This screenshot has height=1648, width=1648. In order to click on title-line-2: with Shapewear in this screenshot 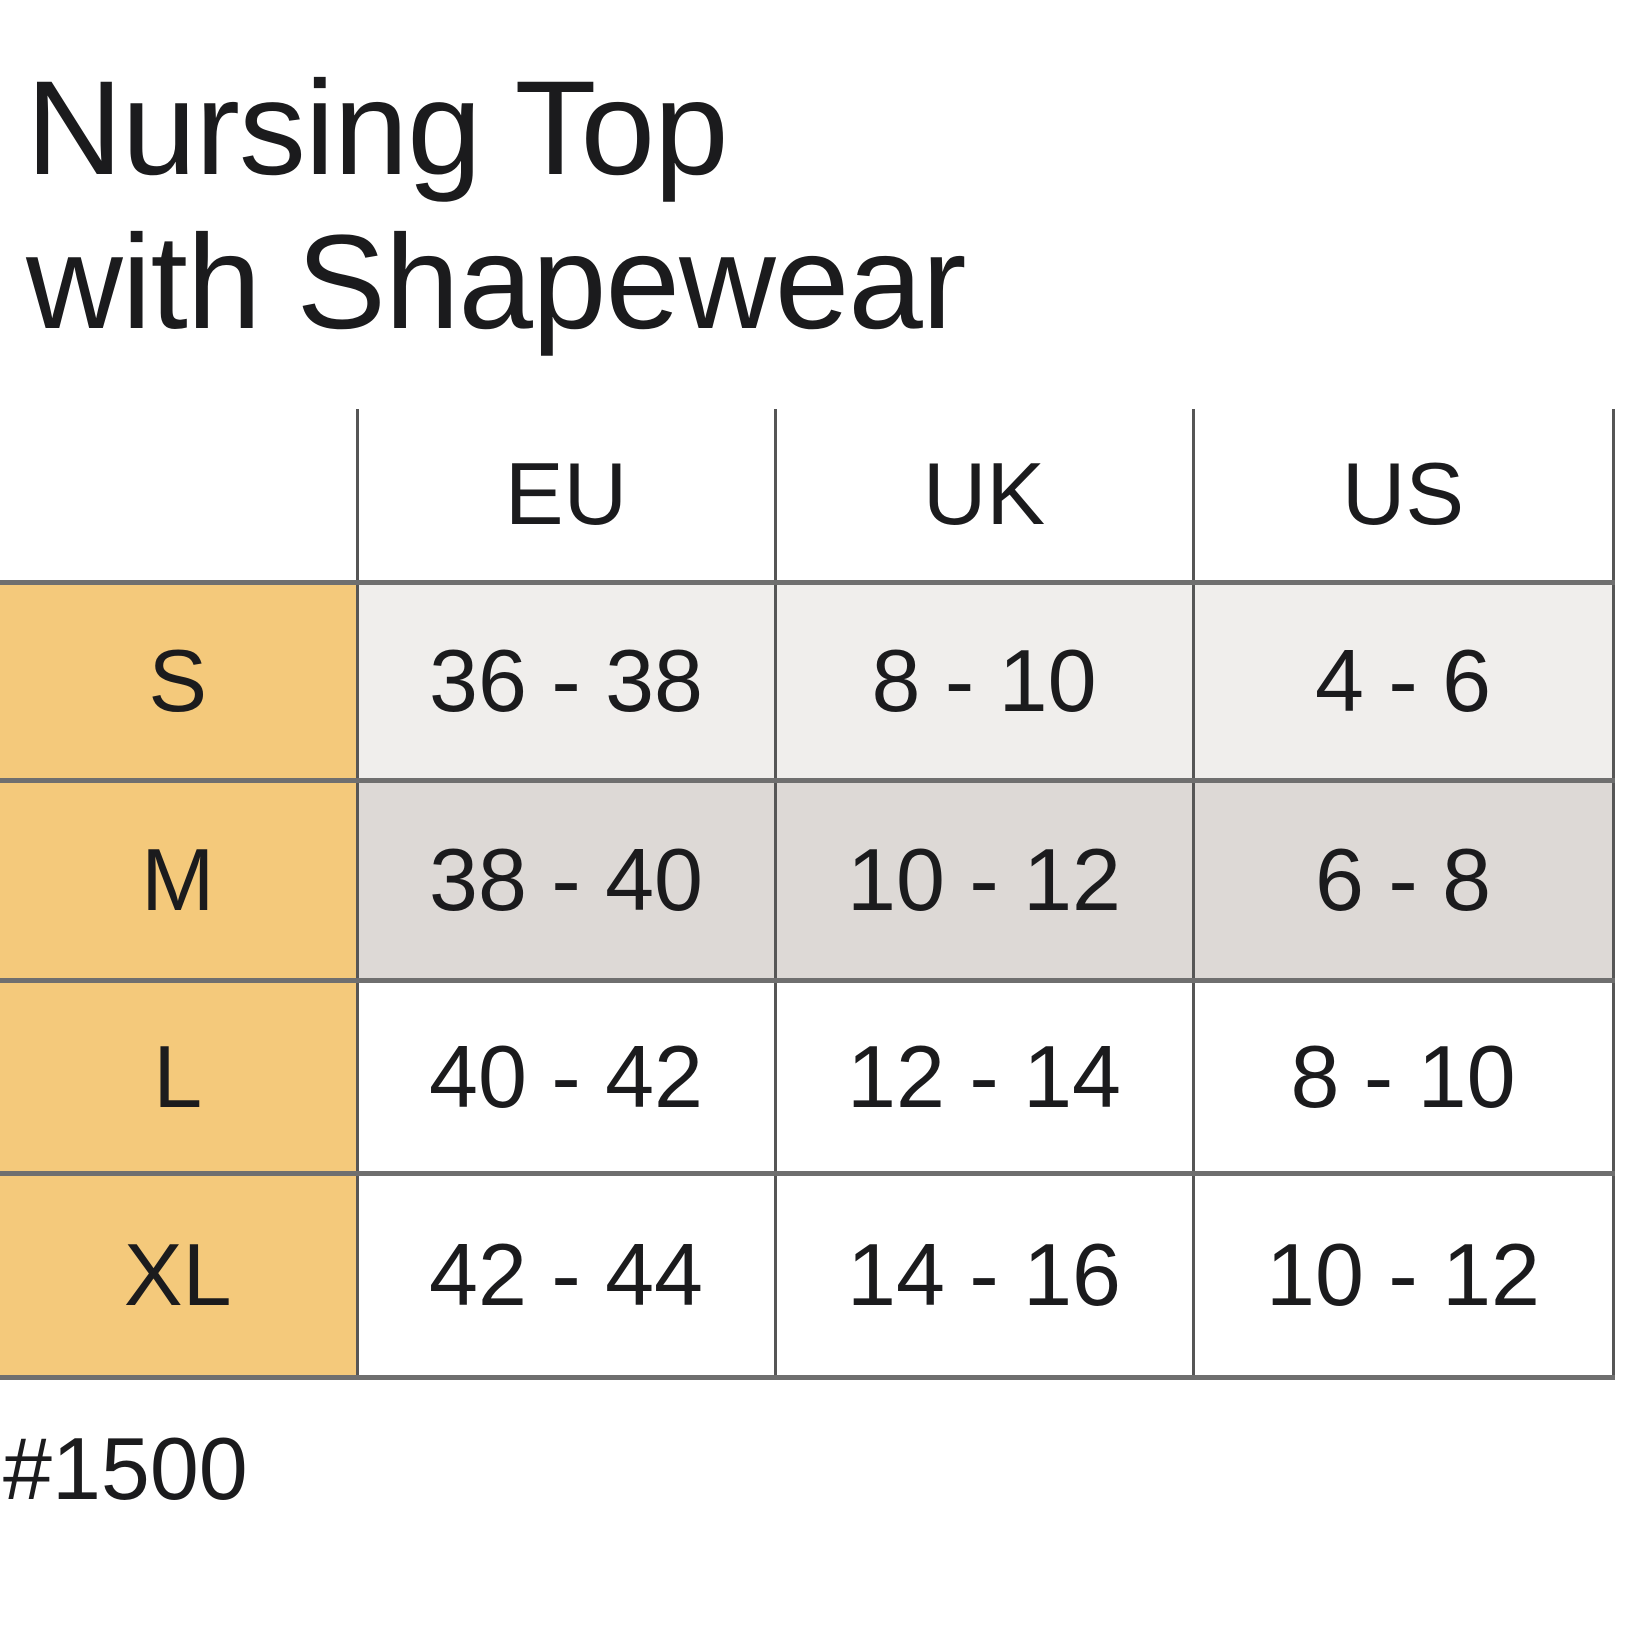, I will do `click(496, 282)`.